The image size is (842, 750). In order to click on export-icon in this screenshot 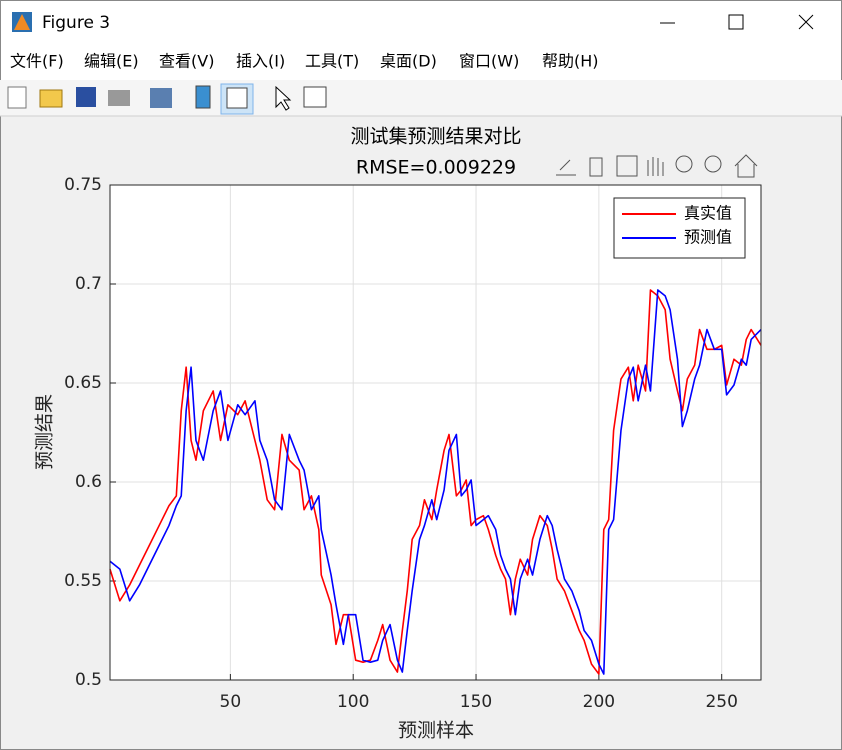, I will do `click(566, 167)`.